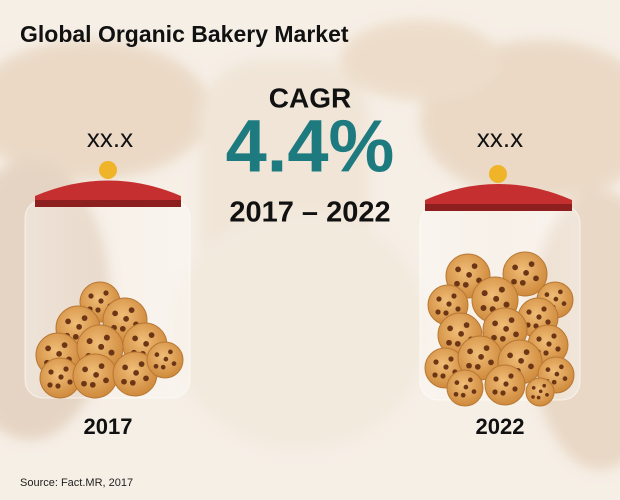  What do you see at coordinates (310, 97) in the screenshot?
I see `cagr-label: CAGR` at bounding box center [310, 97].